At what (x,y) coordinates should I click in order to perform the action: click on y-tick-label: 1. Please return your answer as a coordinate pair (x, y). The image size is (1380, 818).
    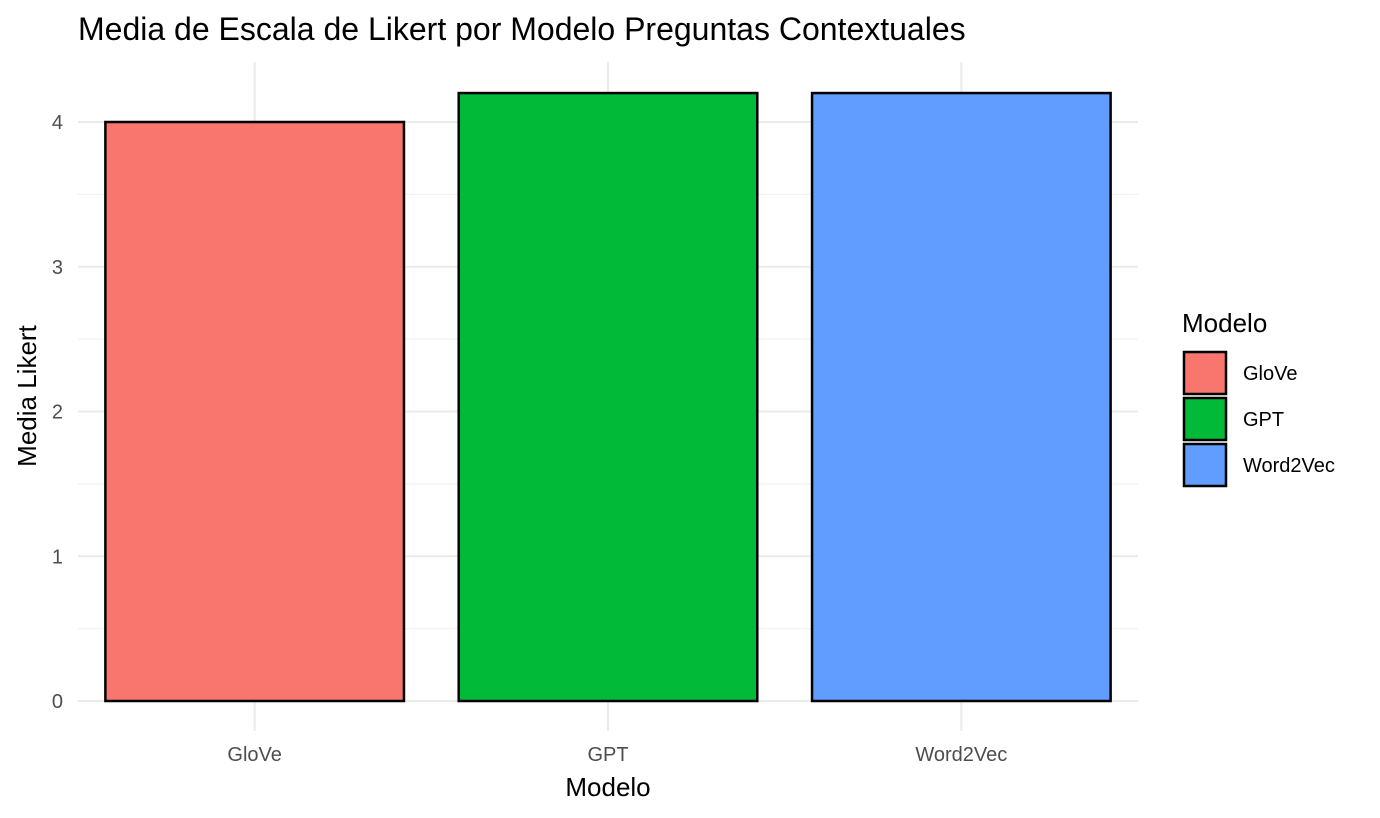
    Looking at the image, I should click on (57, 557).